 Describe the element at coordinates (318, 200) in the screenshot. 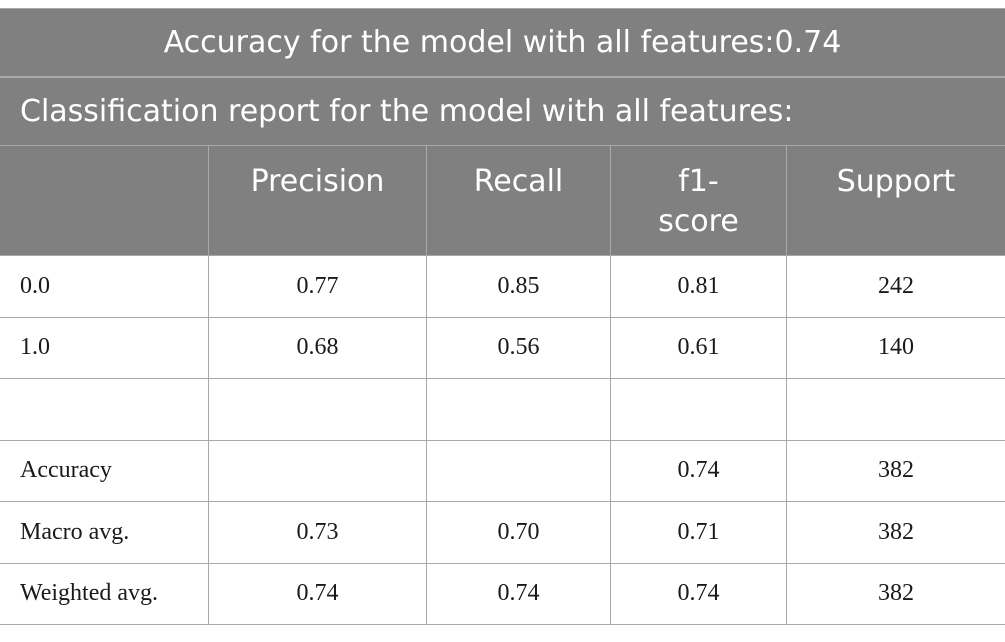

I see `header-precision: Precision` at that location.